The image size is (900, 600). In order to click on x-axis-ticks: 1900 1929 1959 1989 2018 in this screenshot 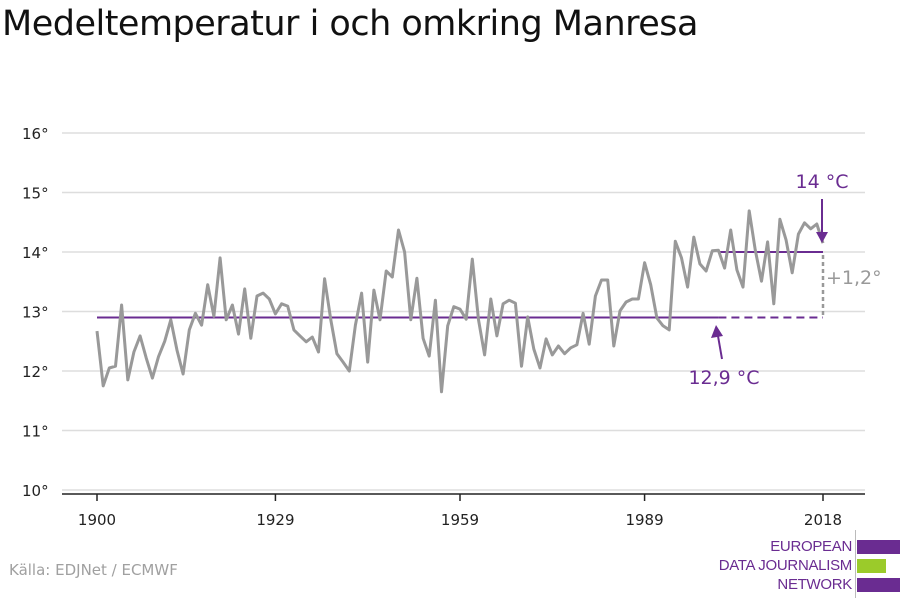, I will do `click(460, 511)`.